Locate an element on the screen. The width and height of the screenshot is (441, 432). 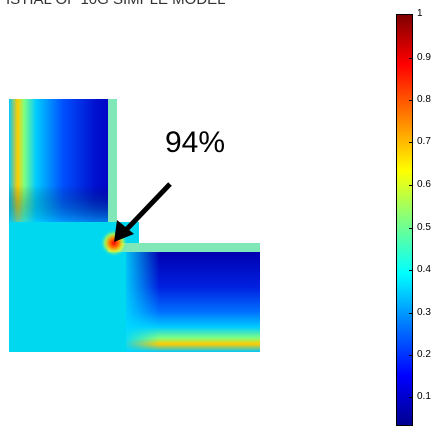
lower-leg-shade is located at coordinates (193, 302).